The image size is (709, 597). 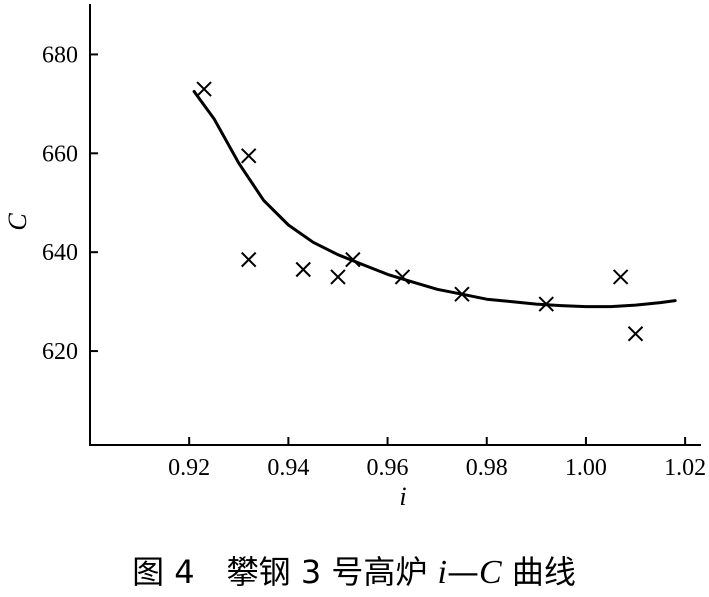 I want to click on x-tick-label: 0.94, so click(x=288, y=468).